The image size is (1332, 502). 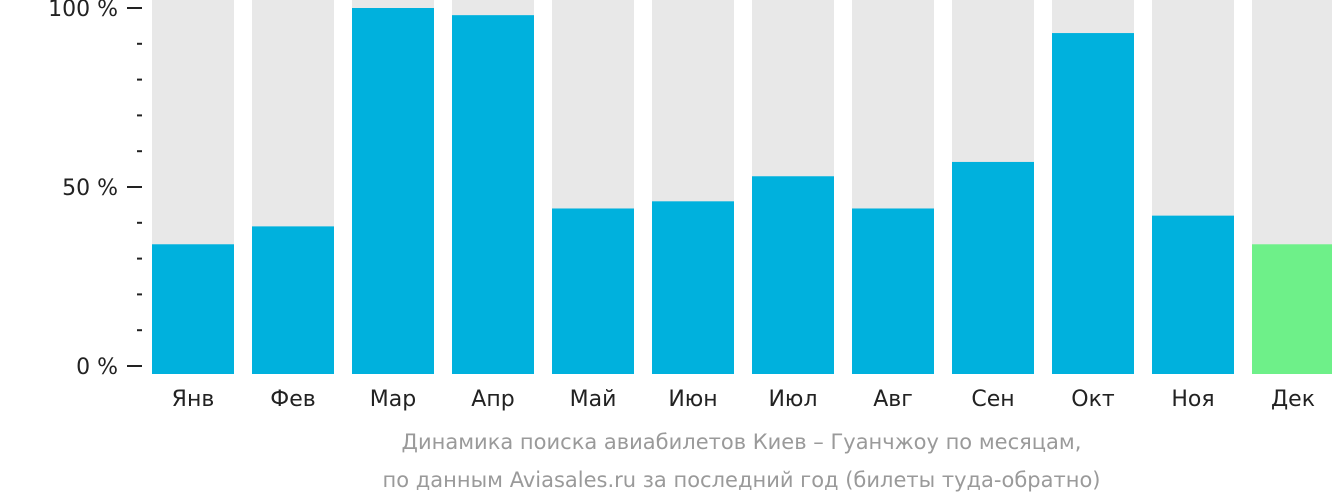 I want to click on y-tick-label: 100 %, so click(x=83, y=11).